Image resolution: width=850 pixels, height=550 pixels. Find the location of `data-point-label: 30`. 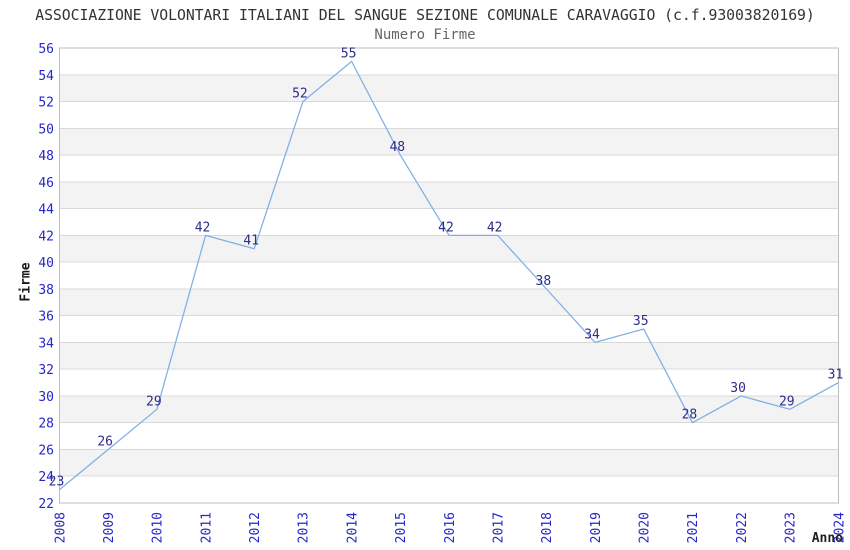

data-point-label: 30 is located at coordinates (738, 388).